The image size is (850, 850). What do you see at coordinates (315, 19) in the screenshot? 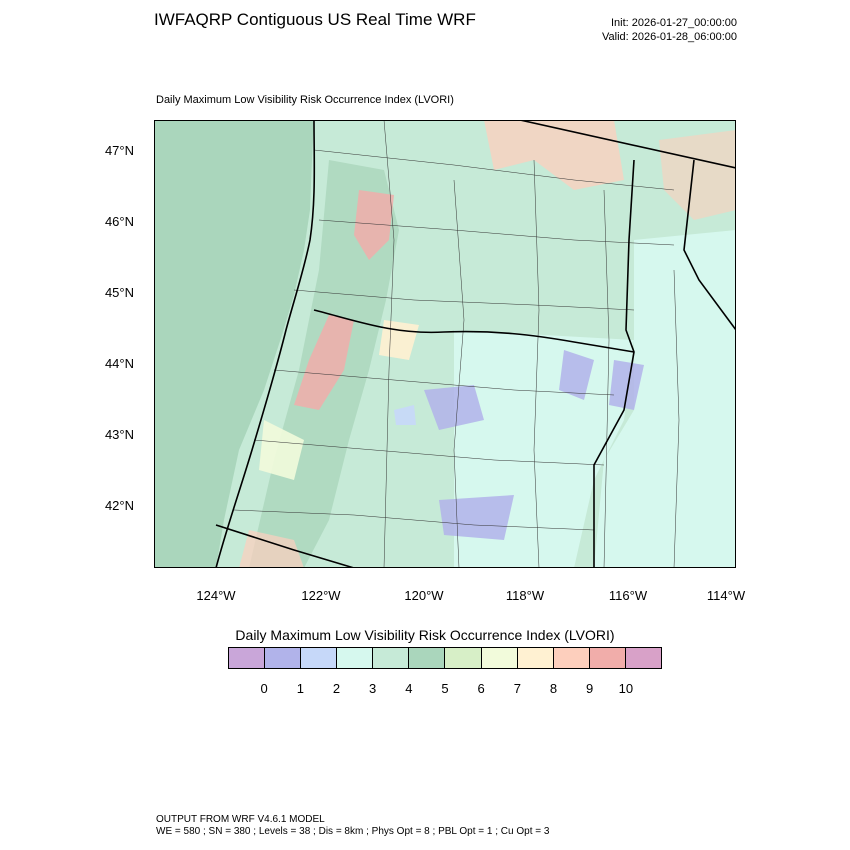
I see `main-title: IWFAQRP Contiguous US Real Time WRF` at bounding box center [315, 19].